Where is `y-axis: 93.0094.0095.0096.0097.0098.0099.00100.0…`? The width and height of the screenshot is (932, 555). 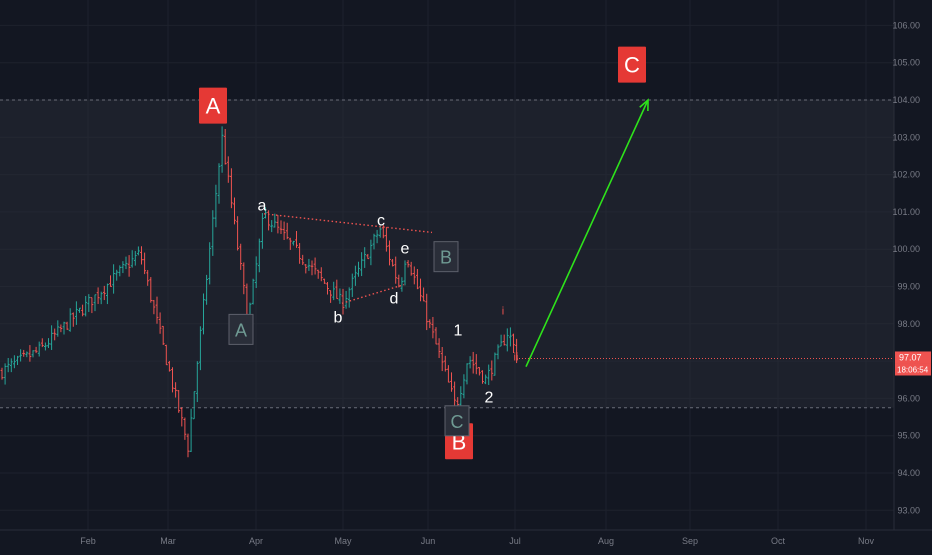 y-axis: 93.0094.0095.0096.0097.0098.0099.00100.0… is located at coordinates (912, 275).